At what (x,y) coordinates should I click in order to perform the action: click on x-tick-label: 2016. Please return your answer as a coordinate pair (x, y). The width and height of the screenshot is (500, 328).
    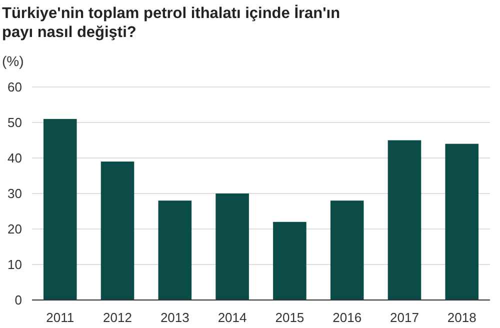
    Looking at the image, I should click on (347, 317).